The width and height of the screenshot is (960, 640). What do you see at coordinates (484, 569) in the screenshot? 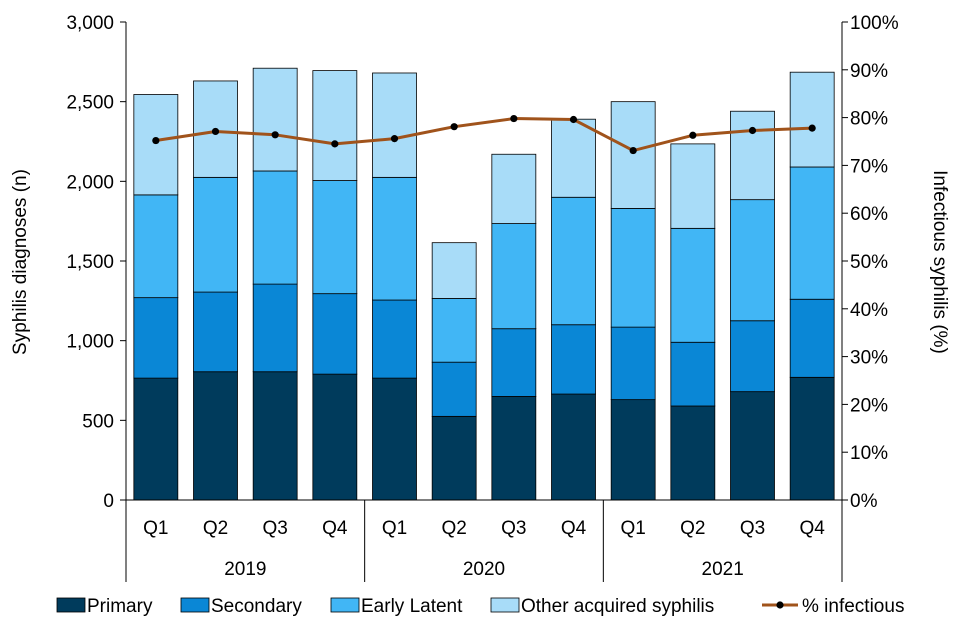
I see `x-group-label: 2020` at bounding box center [484, 569].